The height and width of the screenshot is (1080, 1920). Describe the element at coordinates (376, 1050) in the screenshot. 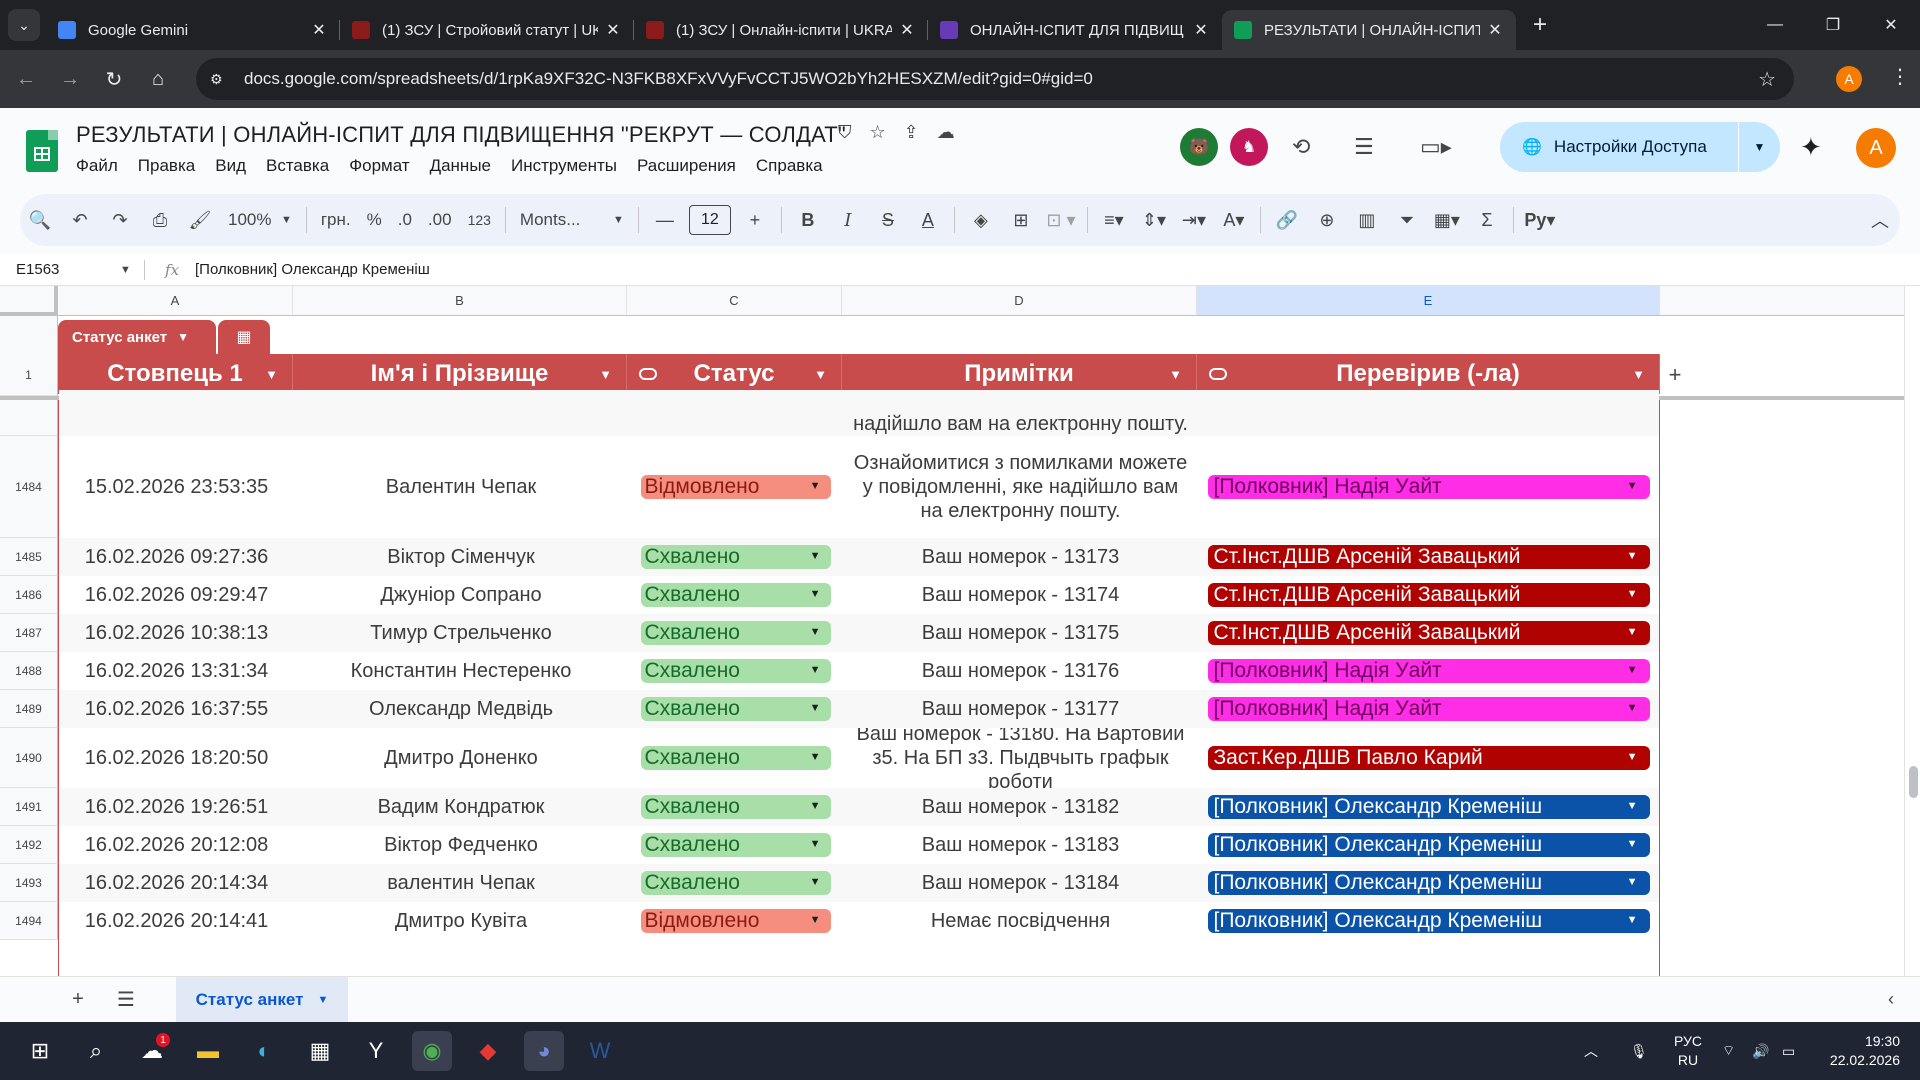

I see `yandex-icon: Y` at that location.